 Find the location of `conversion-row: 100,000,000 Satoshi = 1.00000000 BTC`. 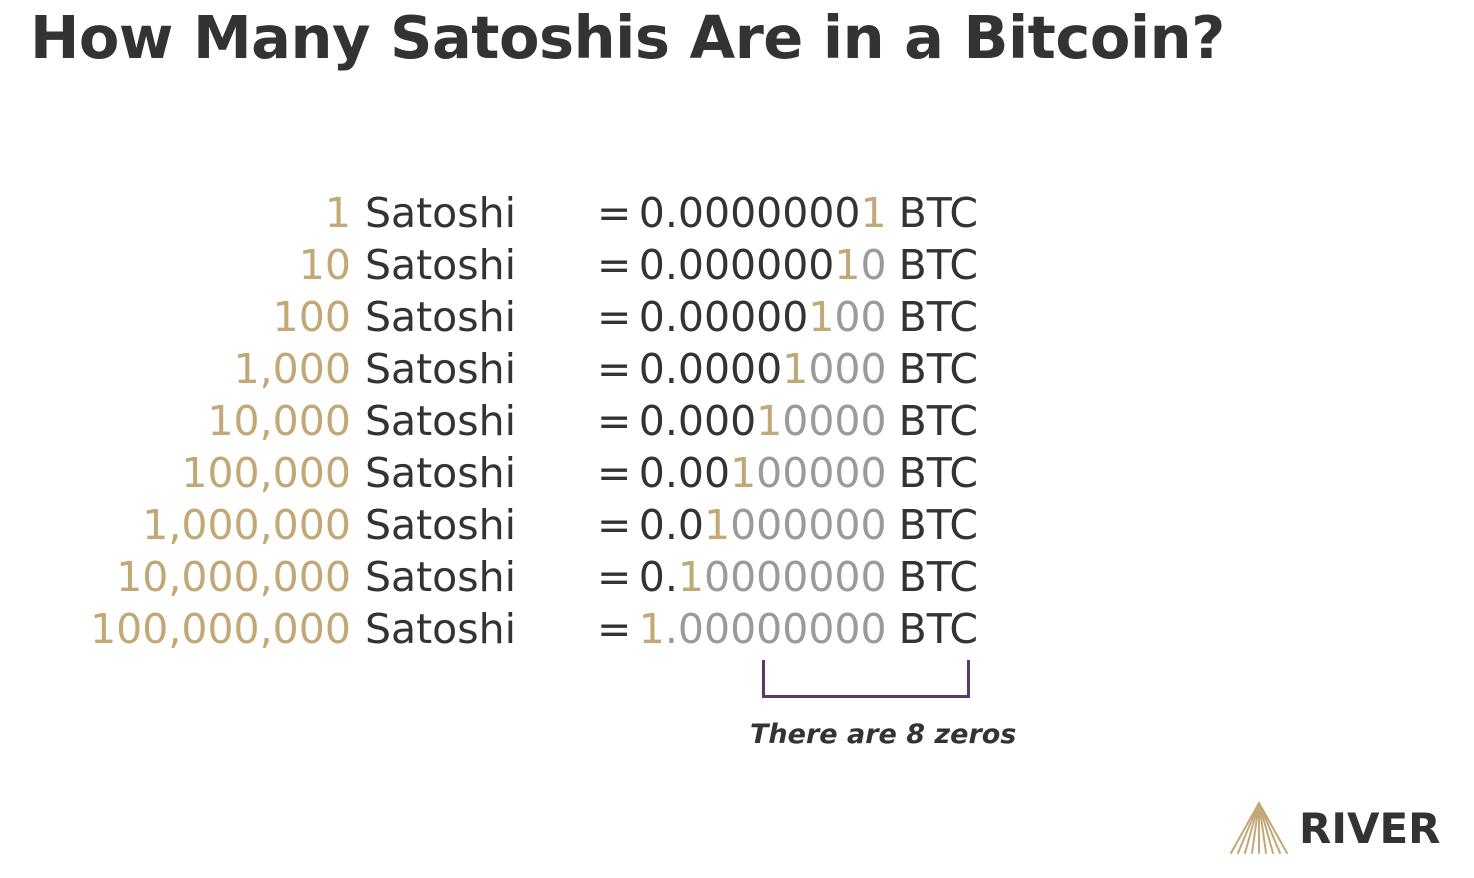

conversion-row: 100,000,000 Satoshi = 1.00000000 BTC is located at coordinates (550, 629).